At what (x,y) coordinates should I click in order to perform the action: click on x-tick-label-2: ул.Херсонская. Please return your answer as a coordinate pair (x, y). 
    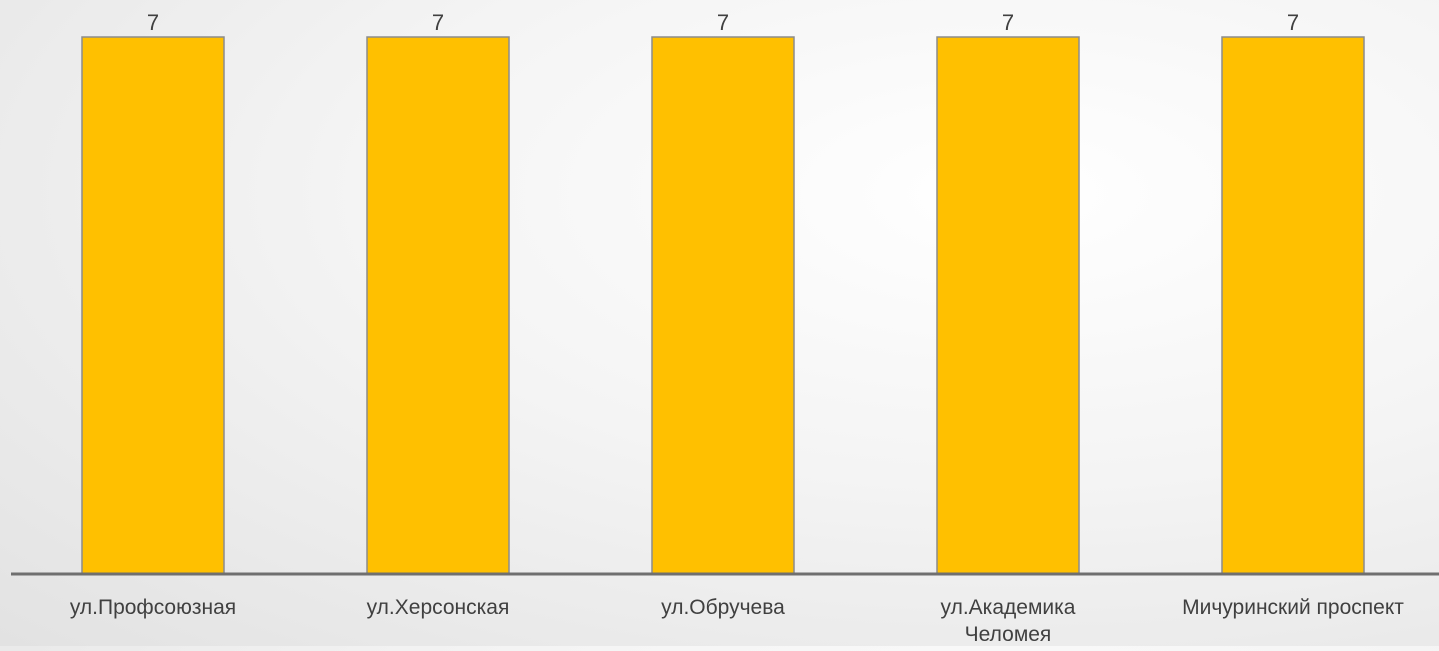
    Looking at the image, I should click on (438, 607).